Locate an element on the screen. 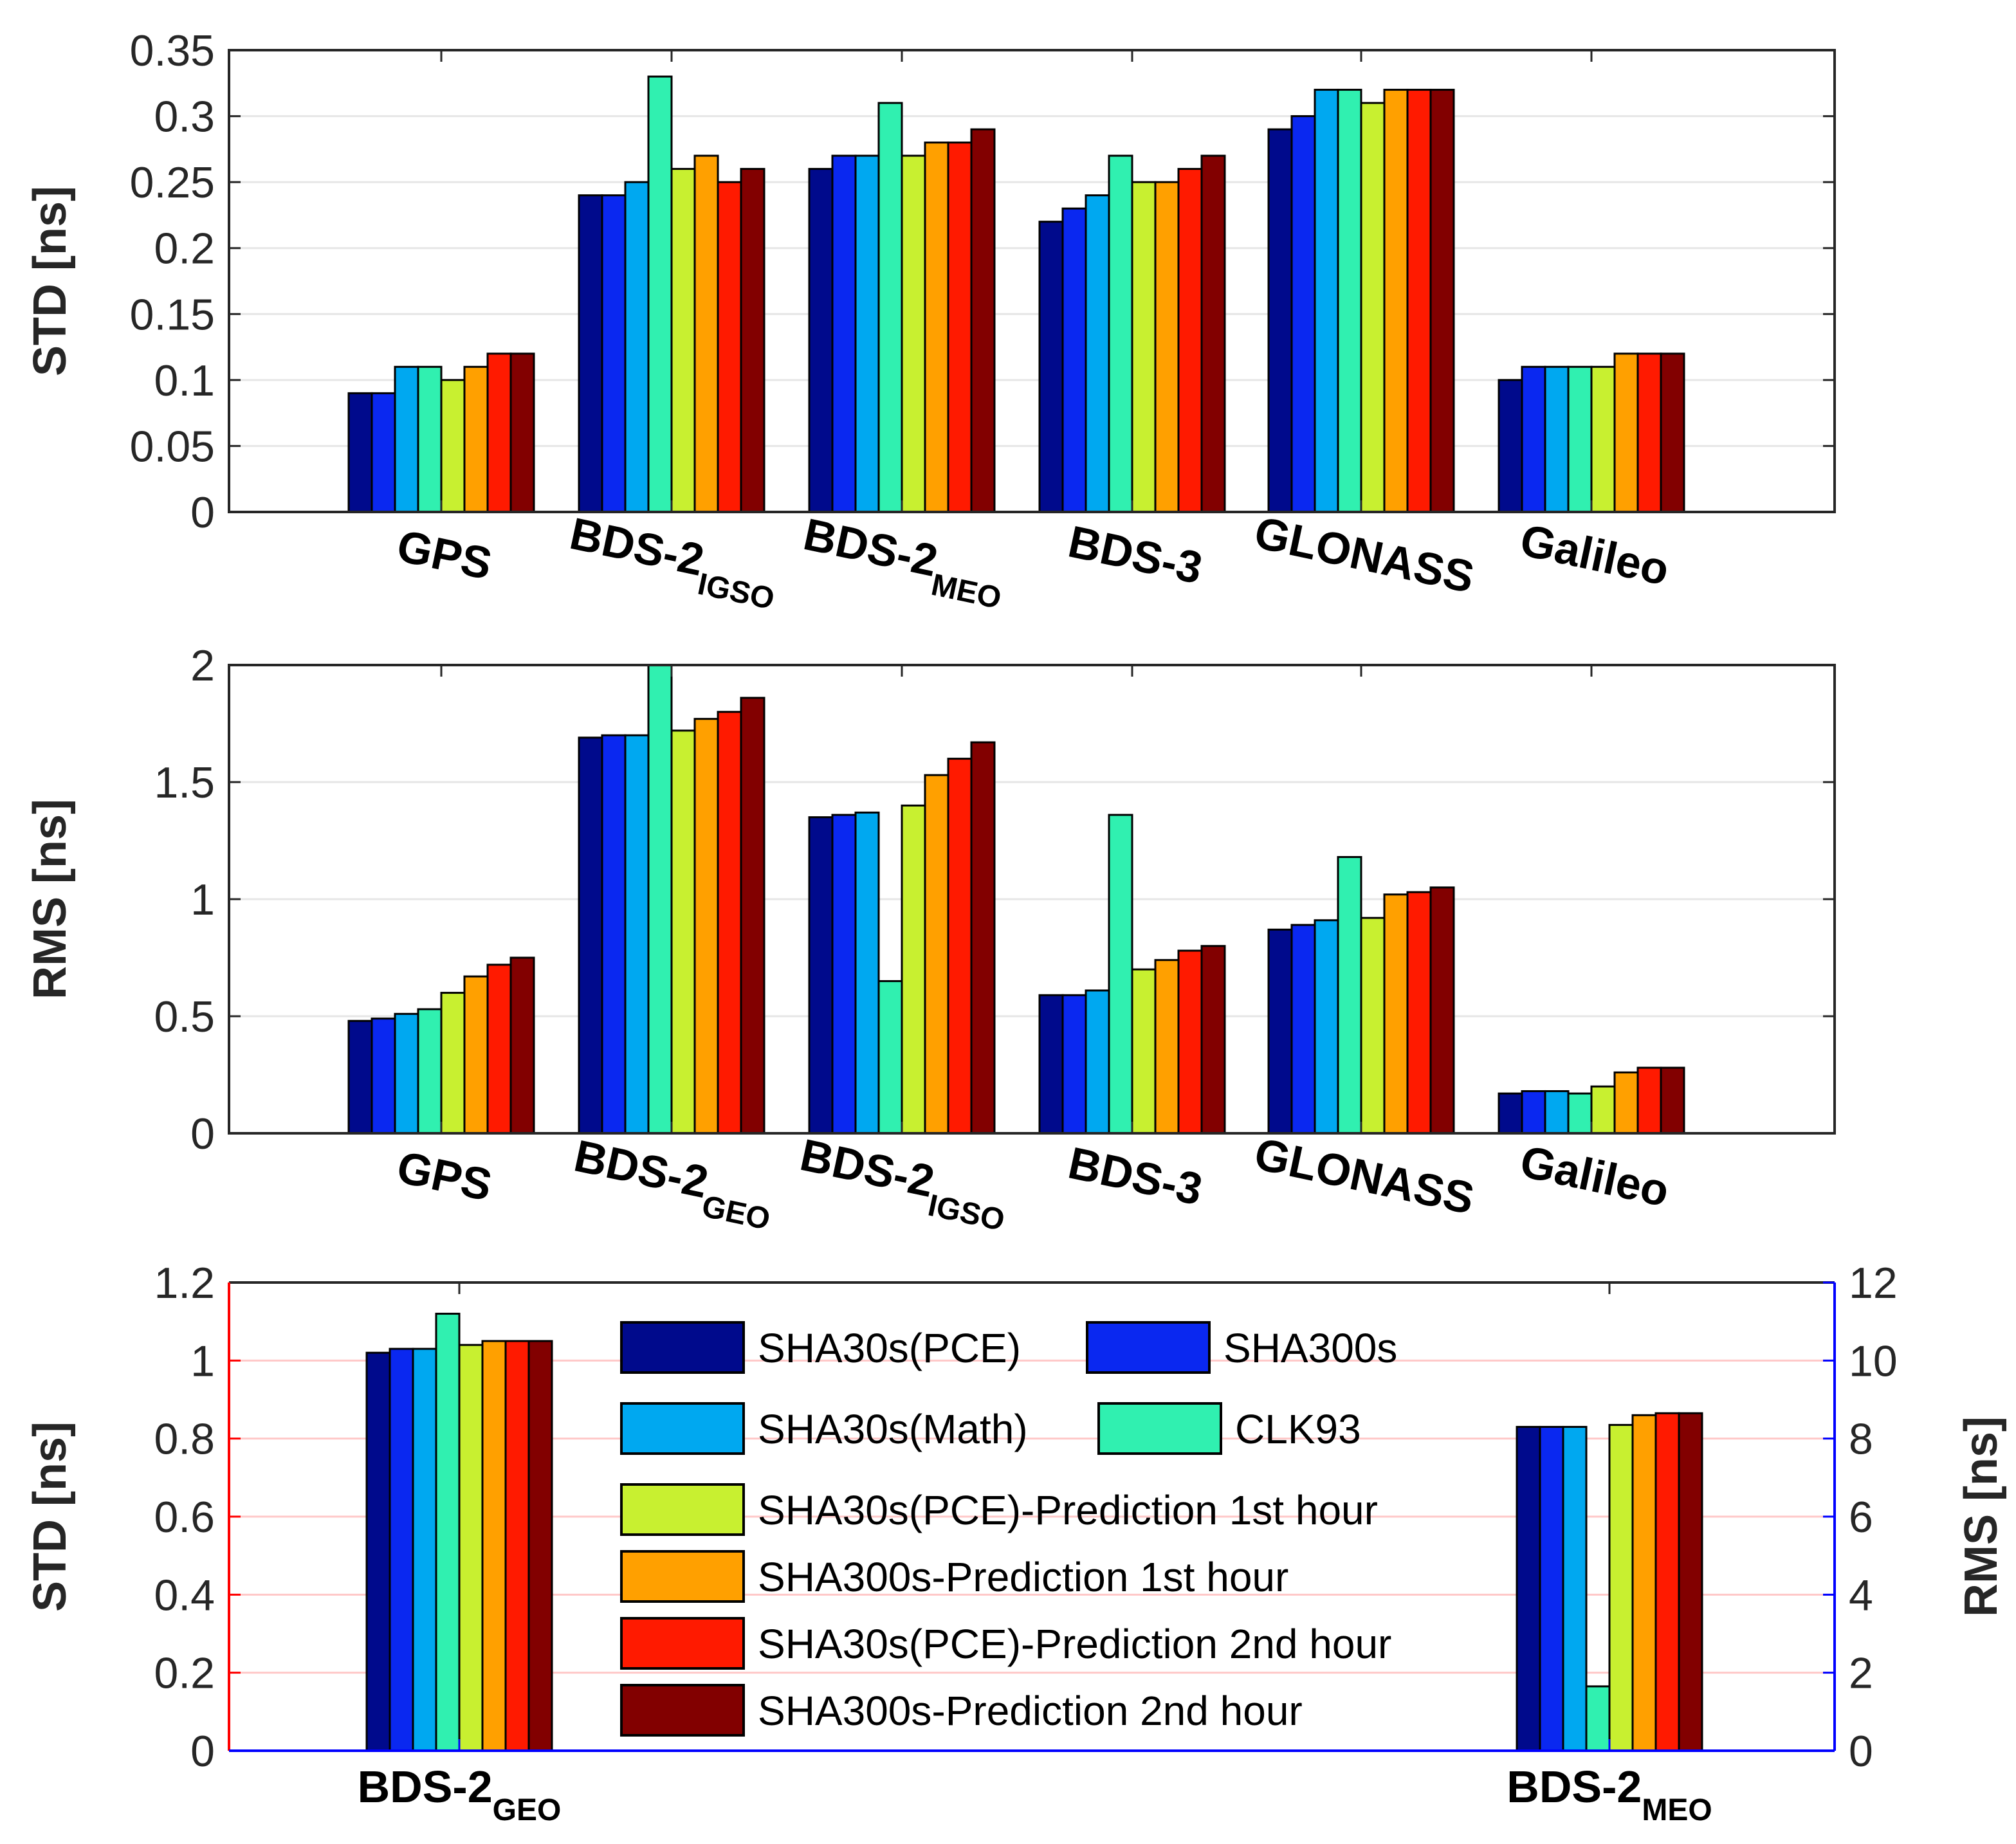  category-label: Galileo is located at coordinates (1595, 1176).